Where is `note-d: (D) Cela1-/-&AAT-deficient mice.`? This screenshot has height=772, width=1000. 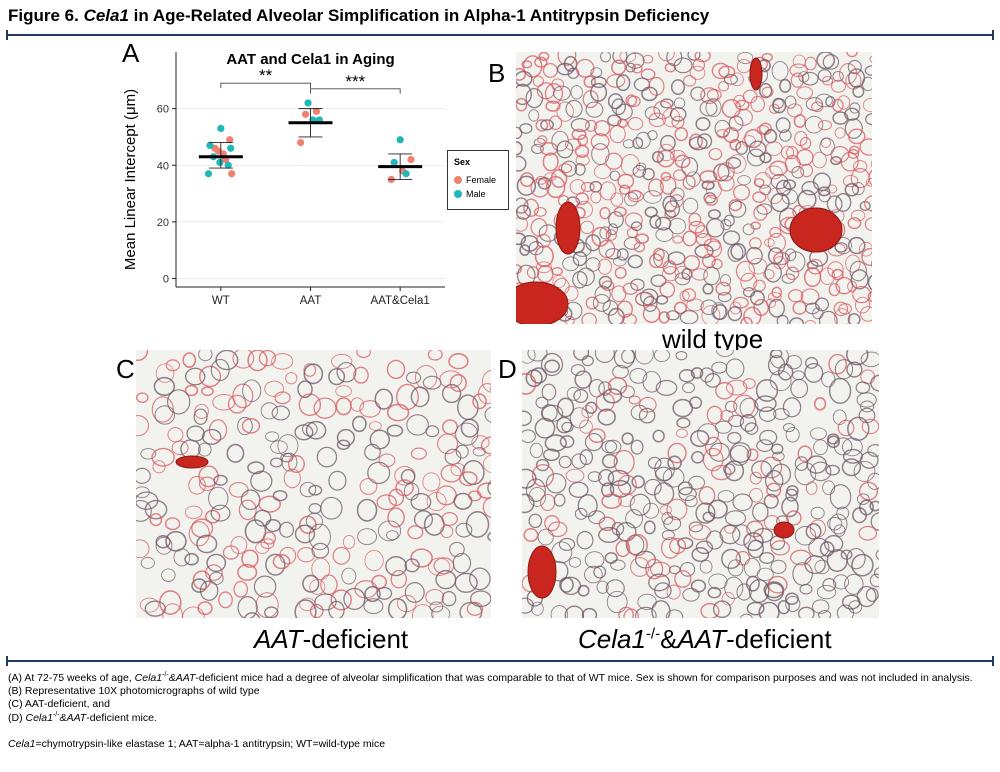 note-d: (D) Cela1-/-&AAT-deficient mice. is located at coordinates (82, 717).